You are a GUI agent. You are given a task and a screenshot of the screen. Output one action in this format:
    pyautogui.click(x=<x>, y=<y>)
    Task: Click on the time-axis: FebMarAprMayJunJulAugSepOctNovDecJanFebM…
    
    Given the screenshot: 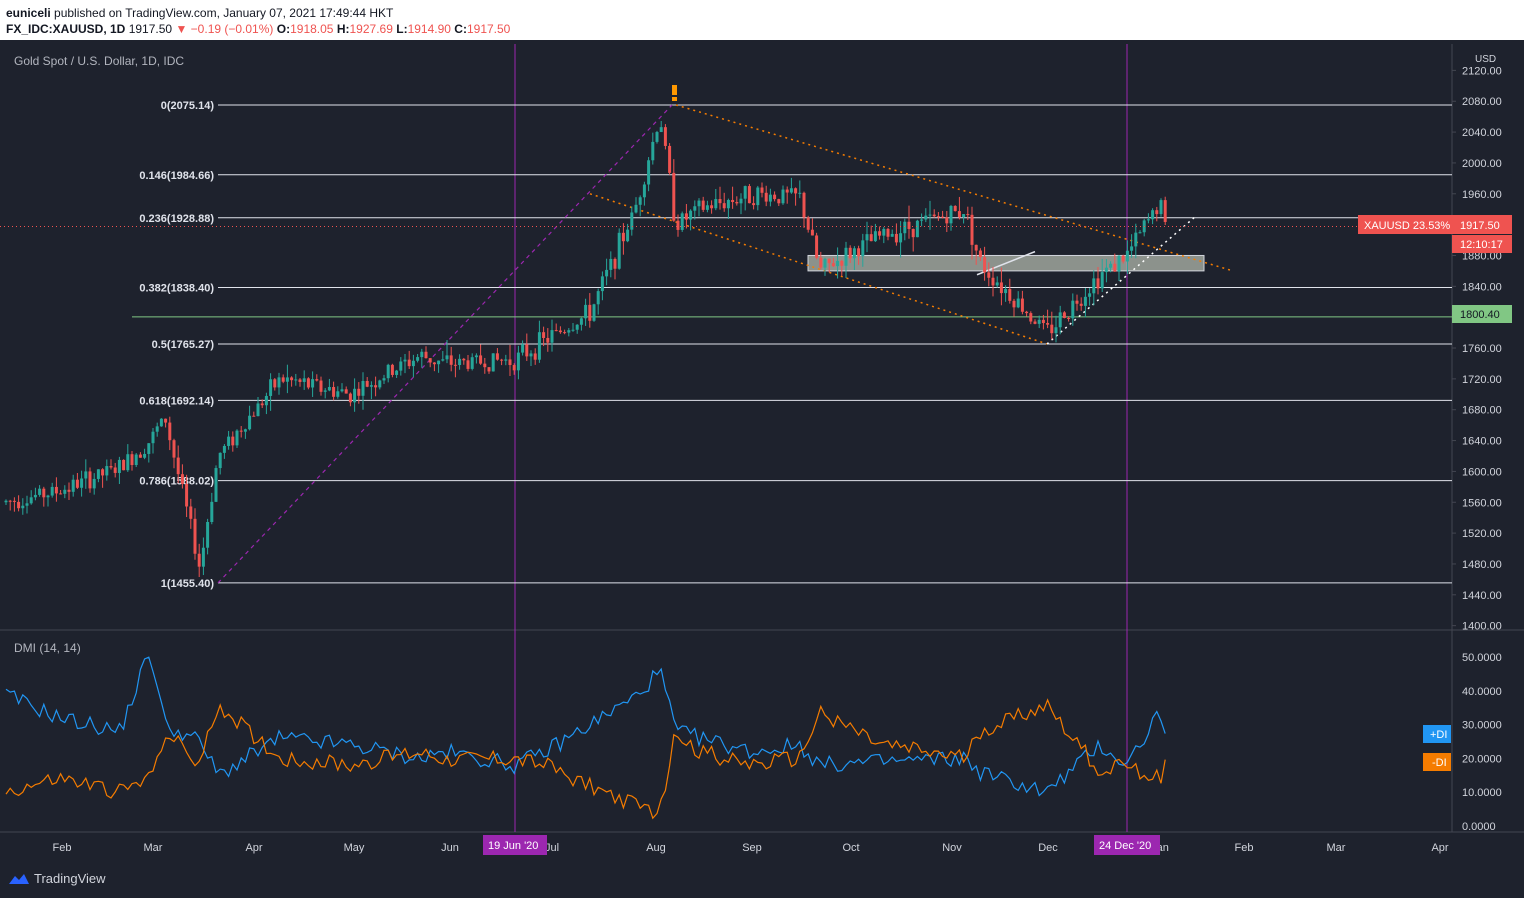 What is the action you would take?
    pyautogui.click(x=751, y=848)
    